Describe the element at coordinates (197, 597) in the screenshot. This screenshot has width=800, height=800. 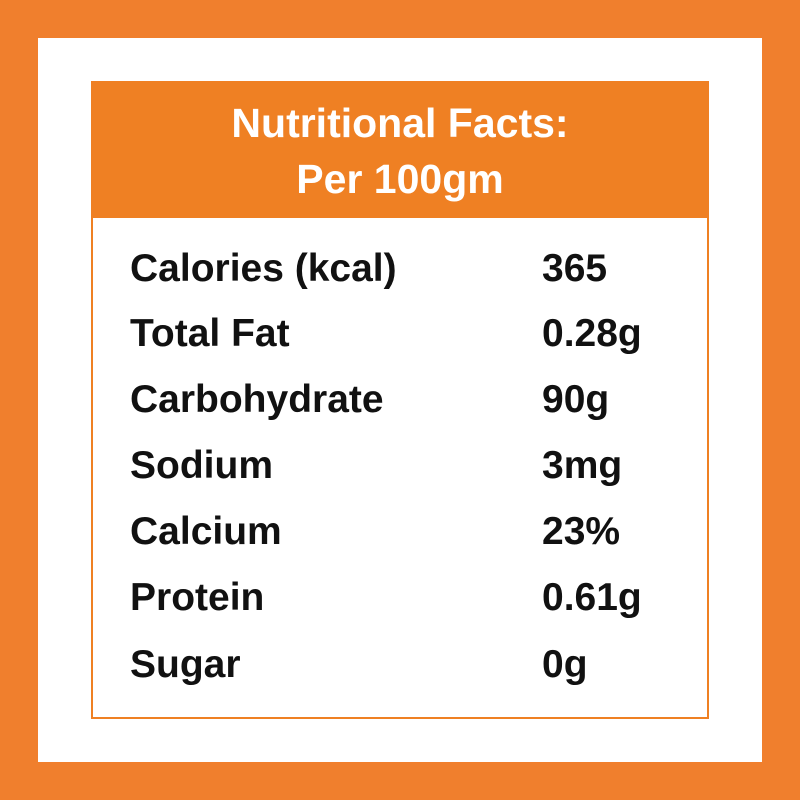
I see `row-label: Protein` at that location.